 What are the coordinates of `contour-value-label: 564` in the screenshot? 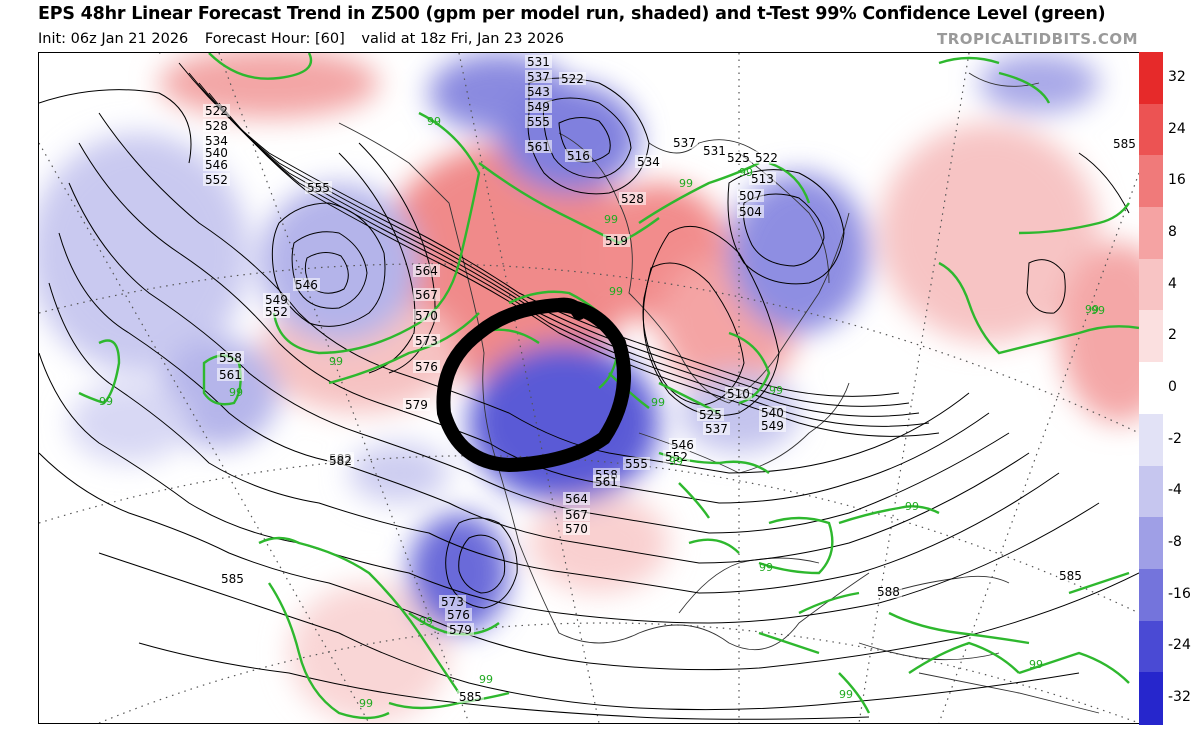 It's located at (426, 271).